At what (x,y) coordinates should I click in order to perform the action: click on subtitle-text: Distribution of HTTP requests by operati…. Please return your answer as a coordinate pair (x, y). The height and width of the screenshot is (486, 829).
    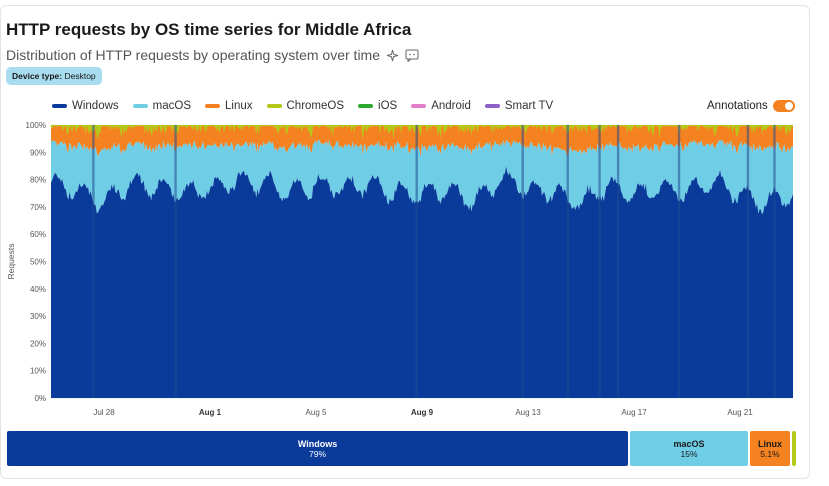
    Looking at the image, I should click on (193, 55).